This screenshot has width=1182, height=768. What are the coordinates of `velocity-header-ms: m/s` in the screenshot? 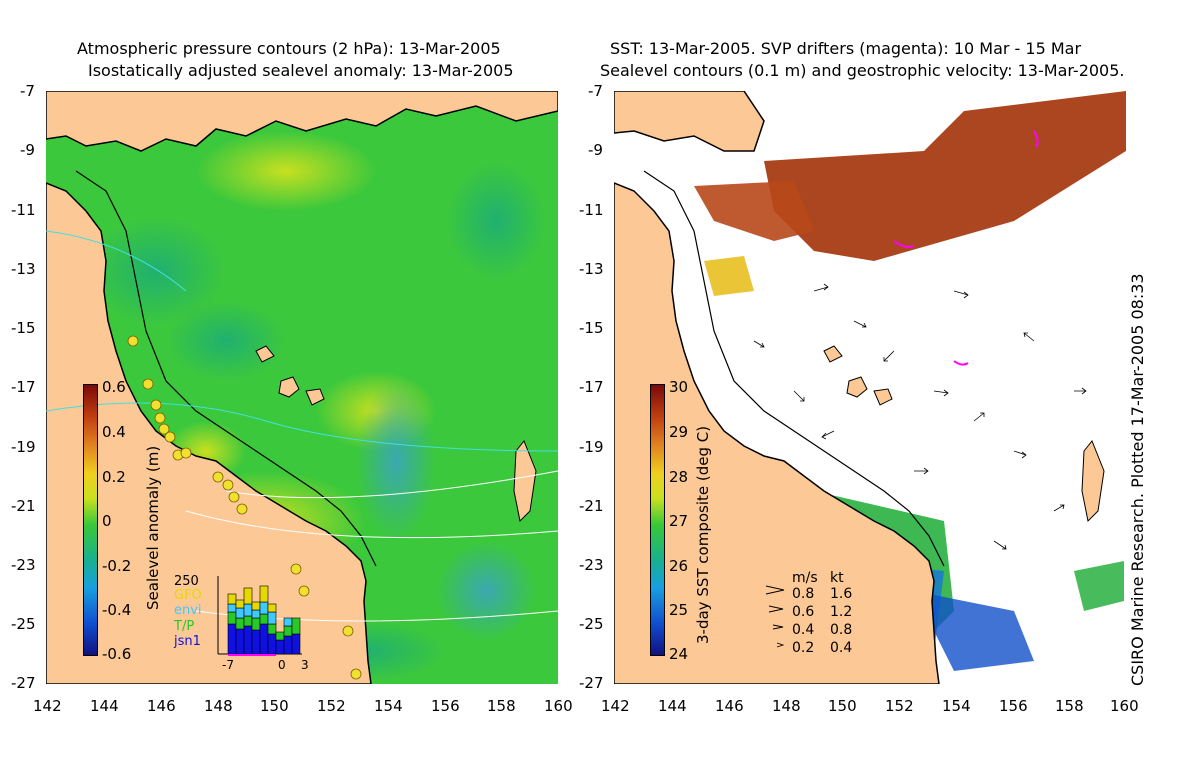 It's located at (805, 578).